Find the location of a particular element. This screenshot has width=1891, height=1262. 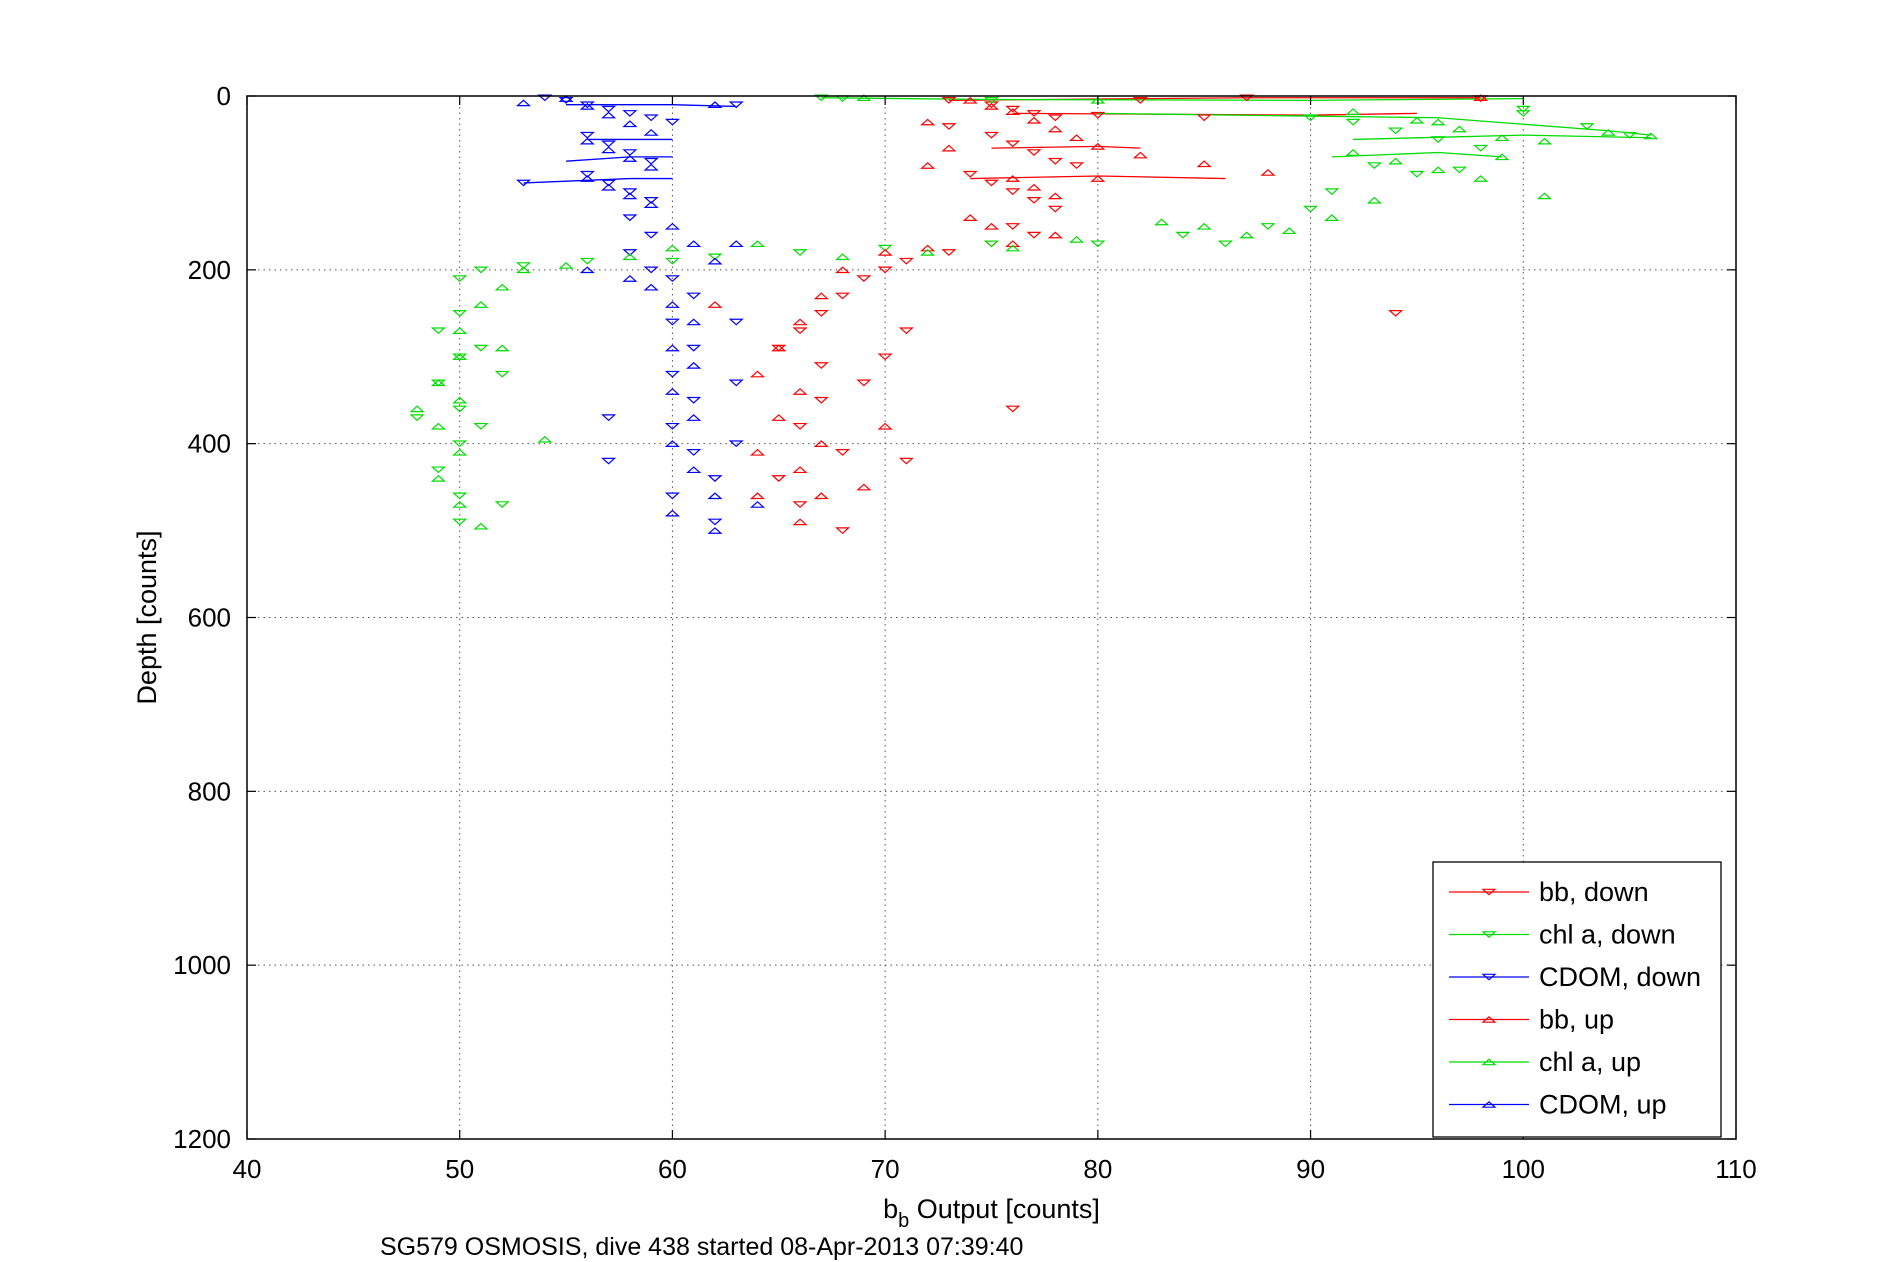

y-axis-label: Depth [counts] is located at coordinates (147, 617).